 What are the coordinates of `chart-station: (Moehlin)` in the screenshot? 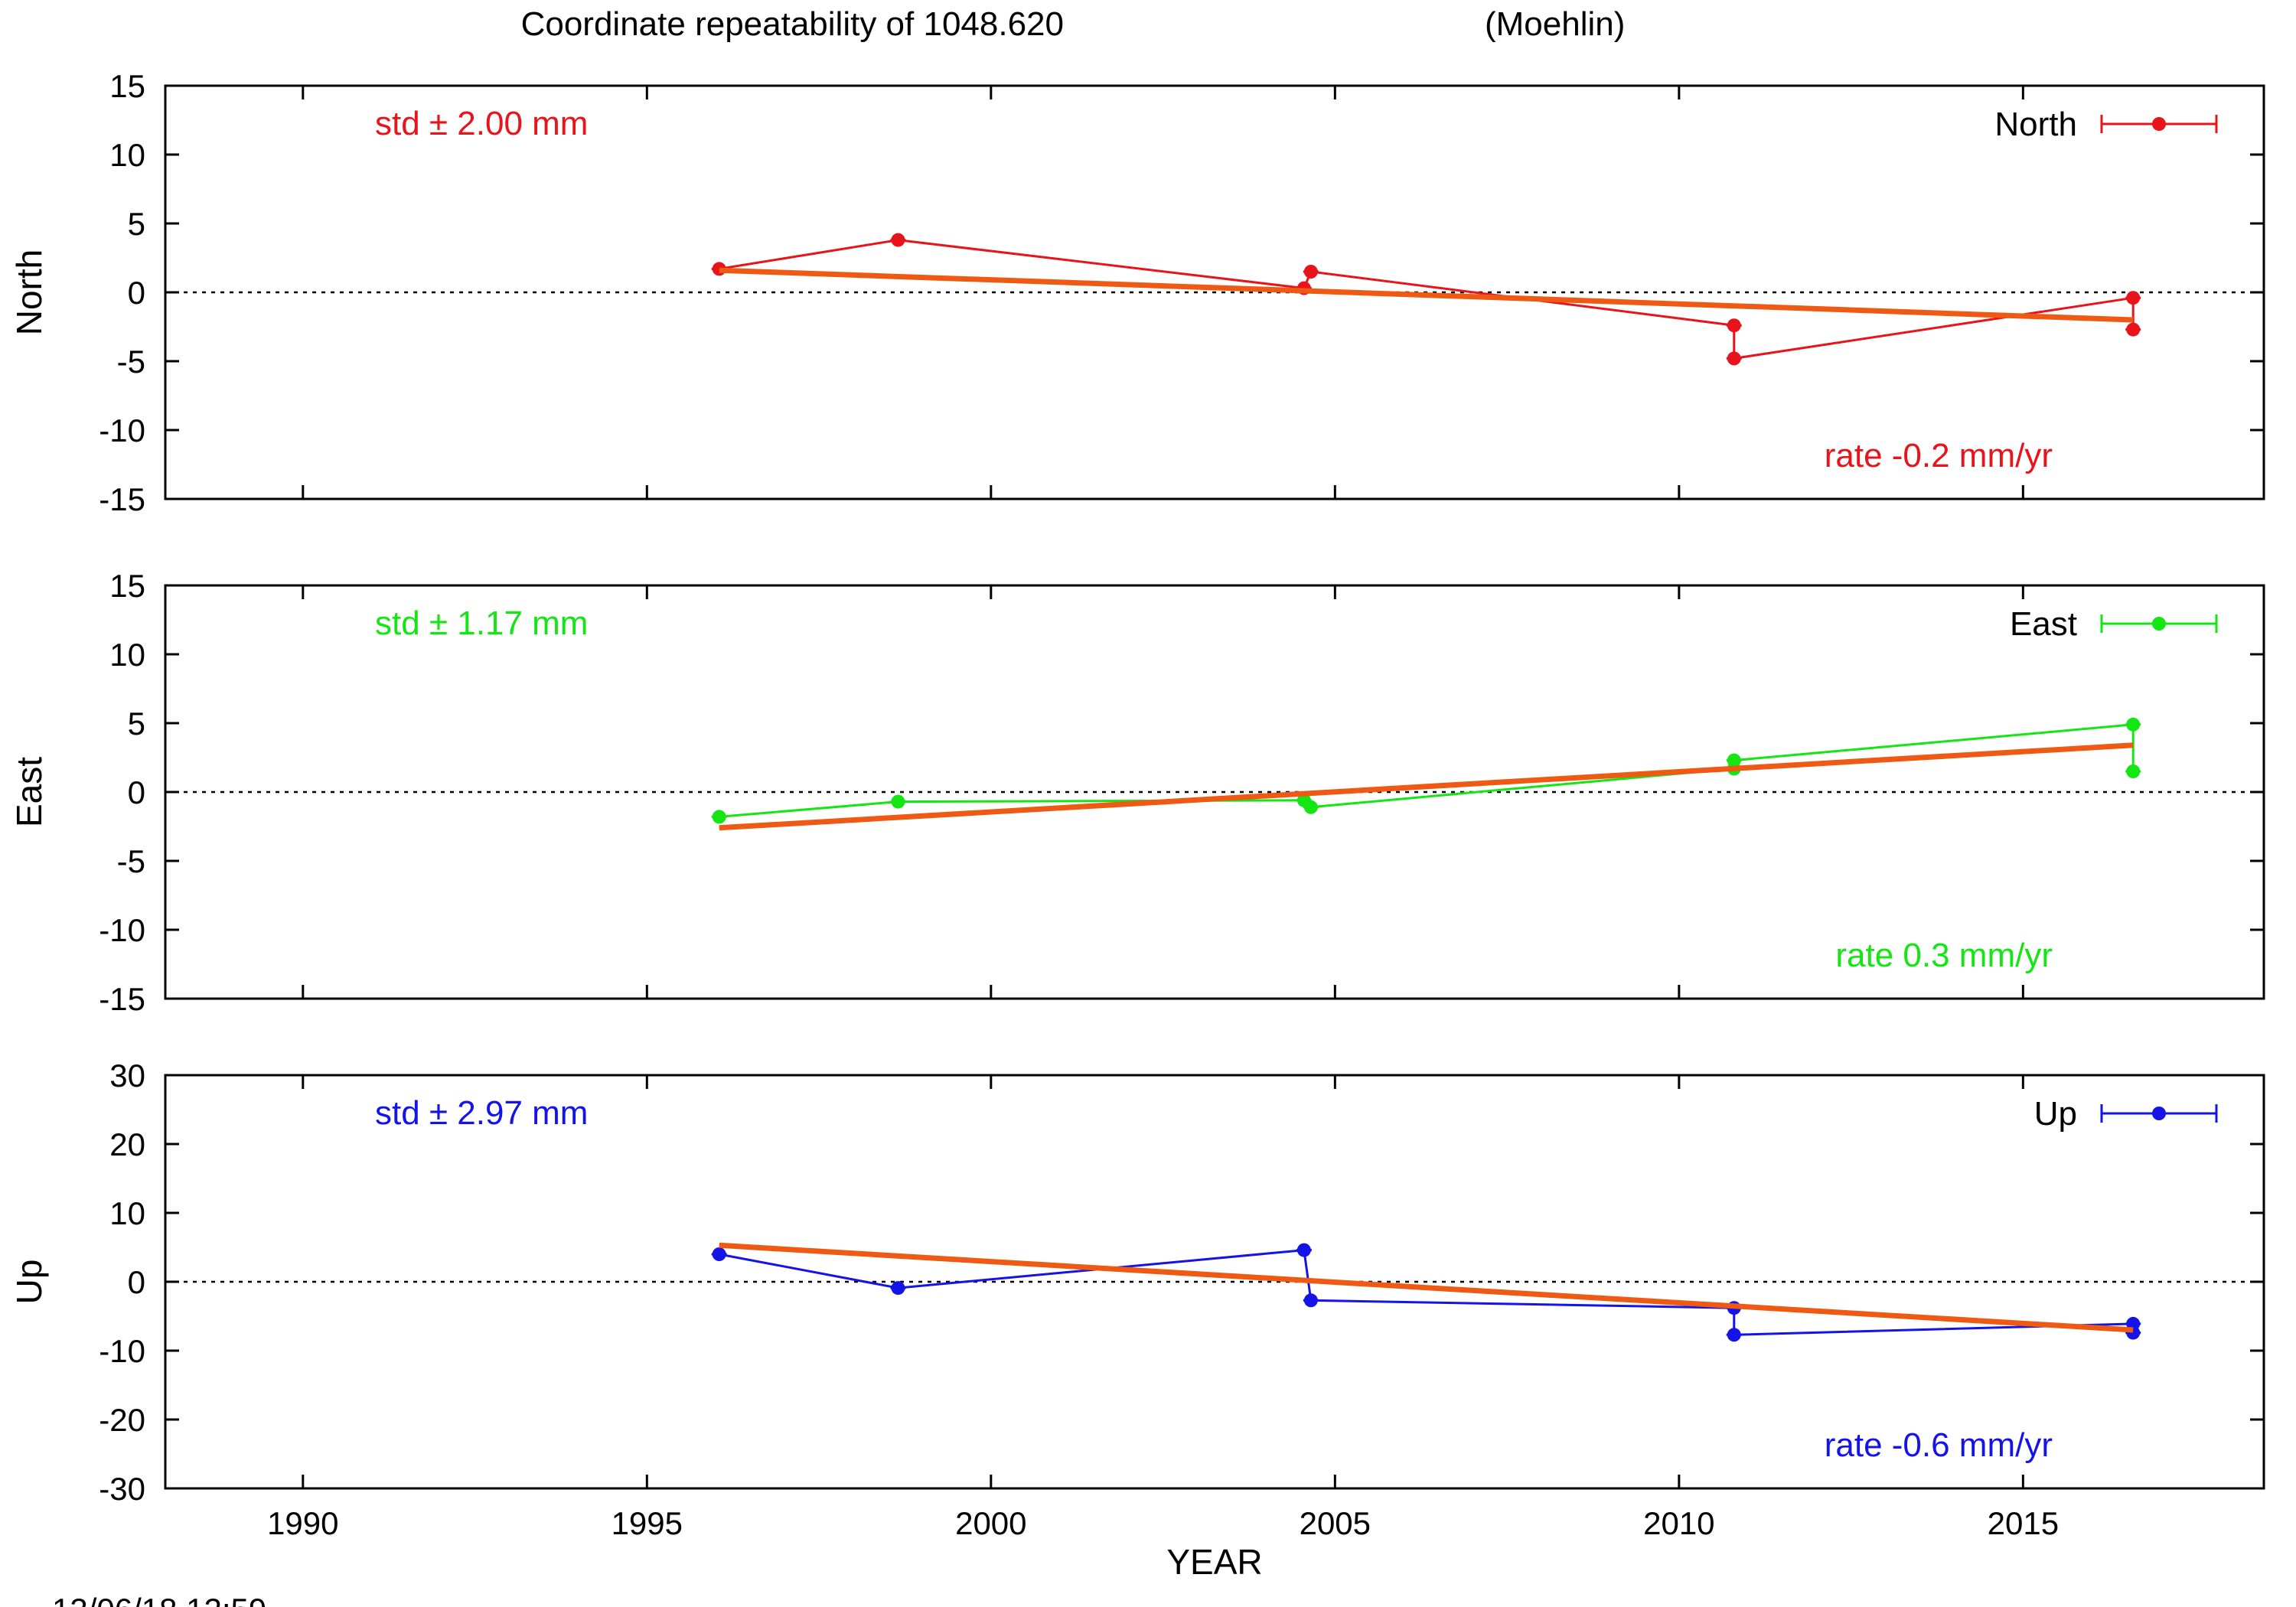 It's located at (1555, 24).